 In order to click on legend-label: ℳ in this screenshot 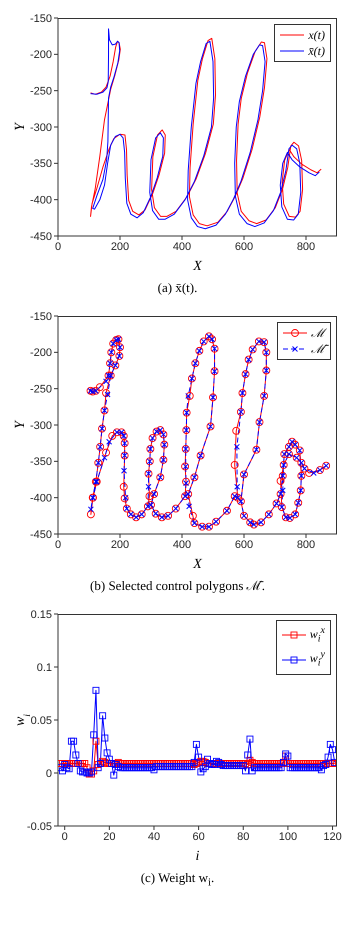, I will do `click(318, 333)`.